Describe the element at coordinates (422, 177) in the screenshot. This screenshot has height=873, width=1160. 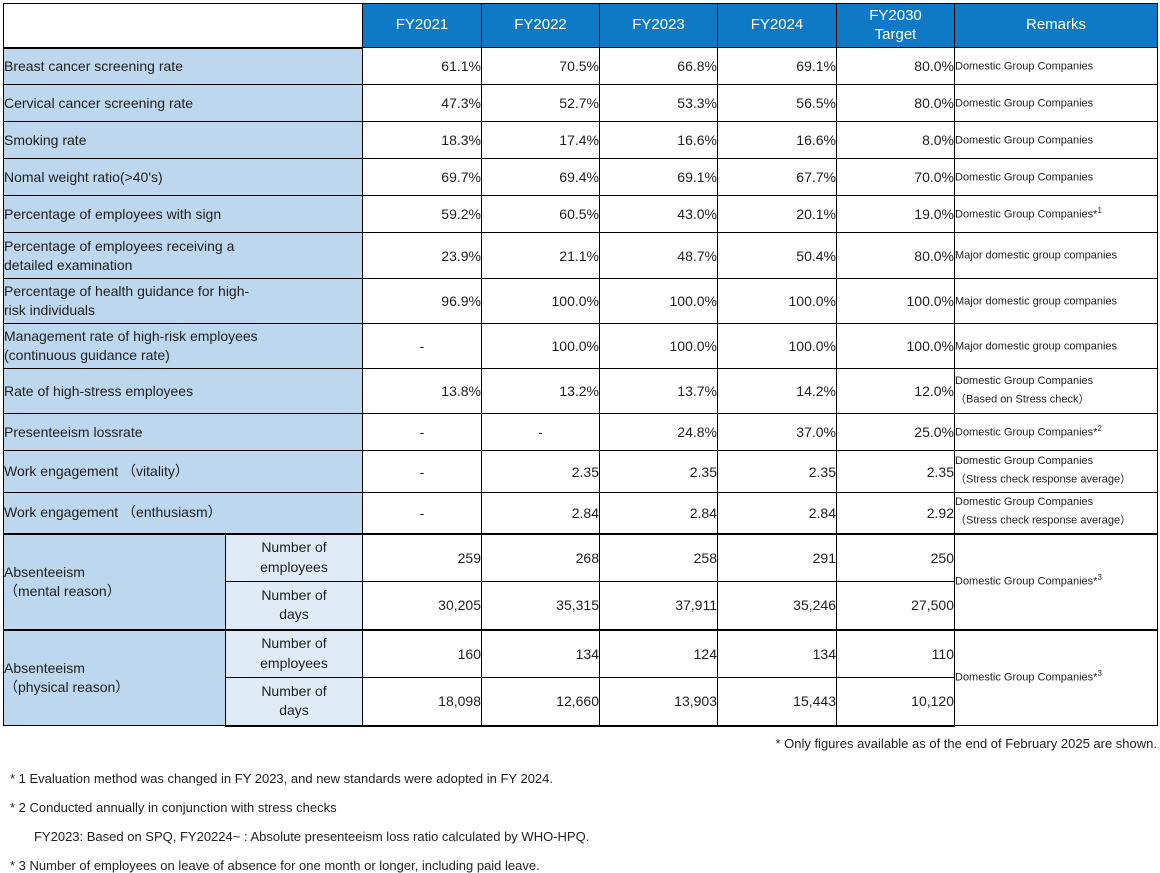
I see `value-cell: 69.7%` at that location.